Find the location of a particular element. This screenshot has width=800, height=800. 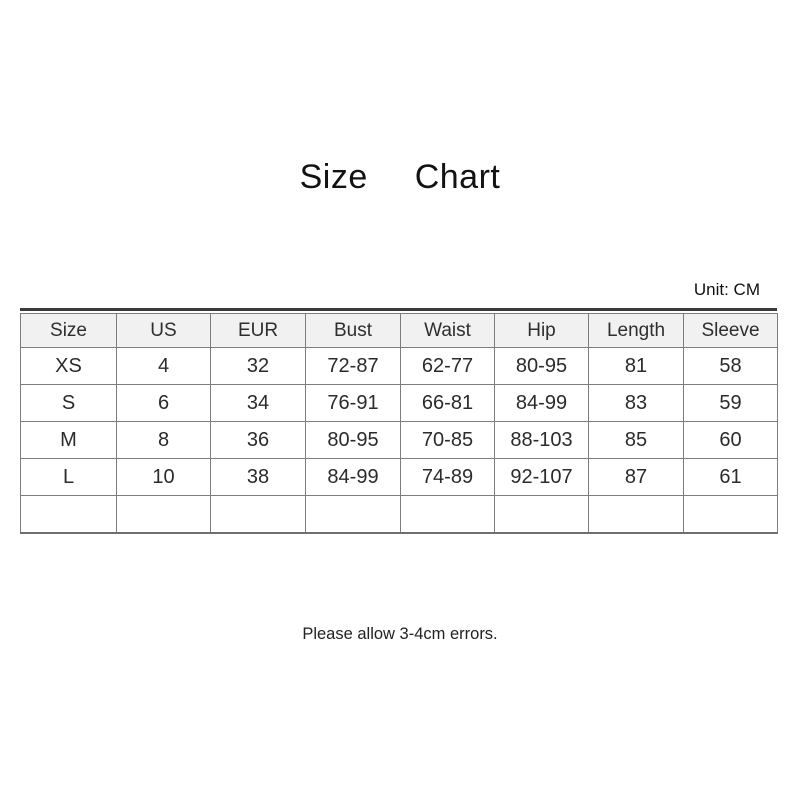

table-cell: 85 is located at coordinates (636, 440).